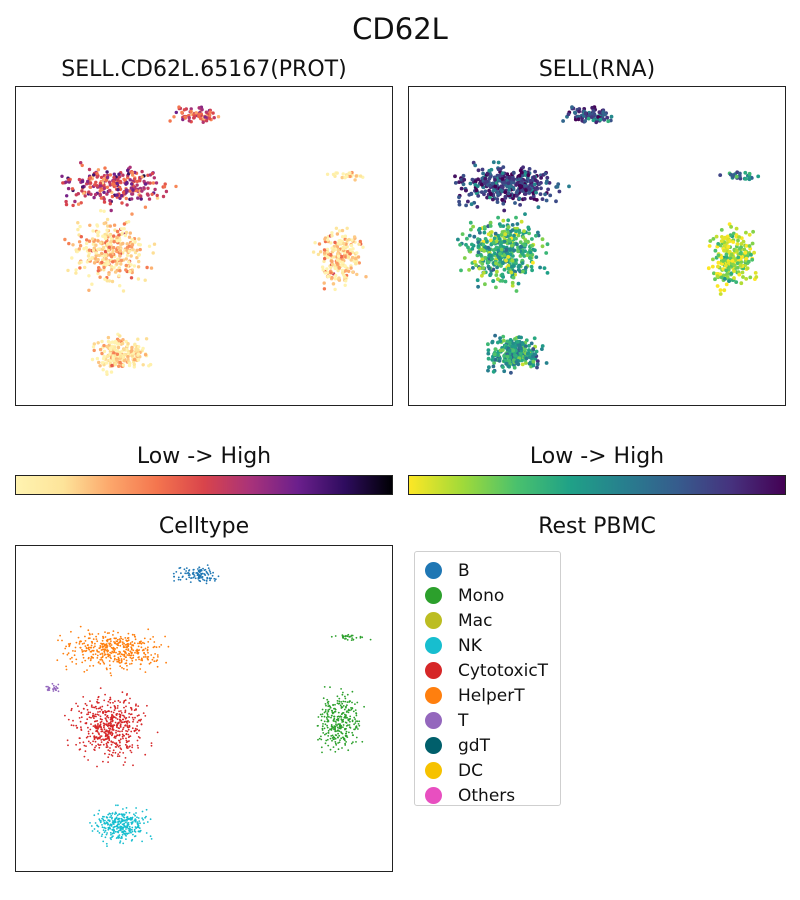 Image resolution: width=800 pixels, height=900 pixels. I want to click on panel-title-rna: SELL(RNA), so click(597, 69).